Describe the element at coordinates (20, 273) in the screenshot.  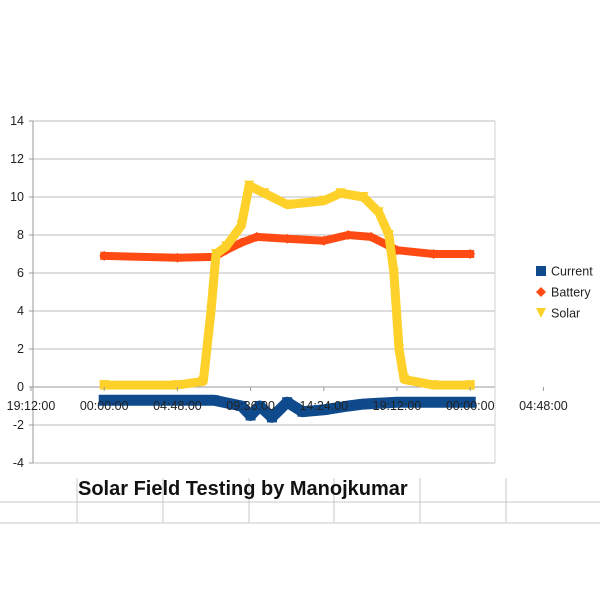
I see `y-tick-label: 6` at that location.